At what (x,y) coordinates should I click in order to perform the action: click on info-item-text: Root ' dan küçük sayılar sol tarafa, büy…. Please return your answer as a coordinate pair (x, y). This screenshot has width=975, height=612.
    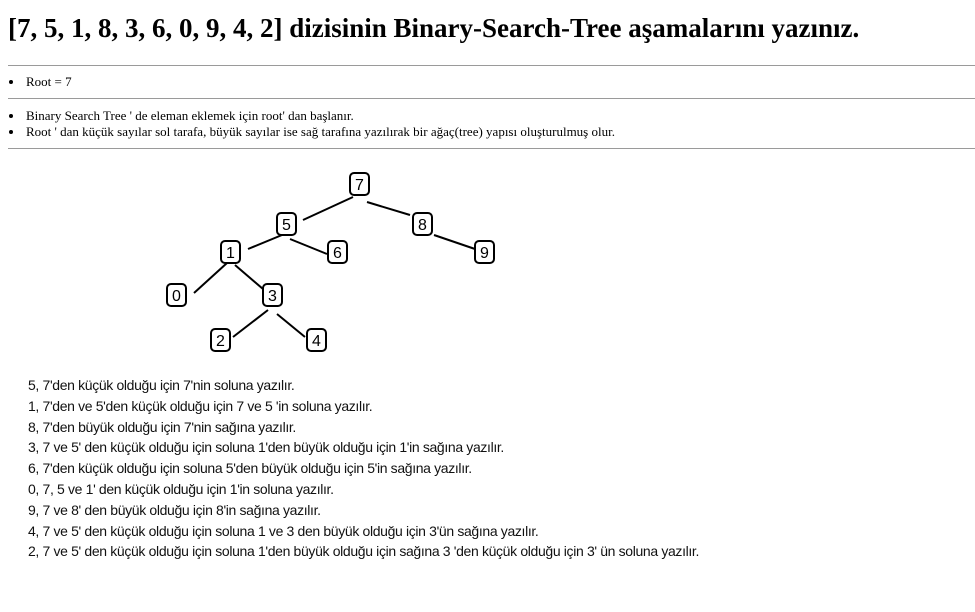
    Looking at the image, I should click on (320, 131).